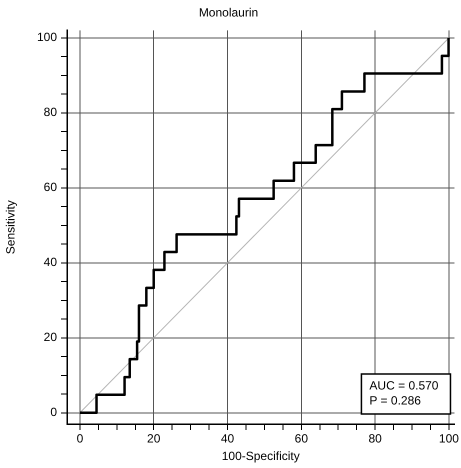 The width and height of the screenshot is (461, 468). Describe the element at coordinates (227, 439) in the screenshot. I see `x-tick-label: 40` at that location.